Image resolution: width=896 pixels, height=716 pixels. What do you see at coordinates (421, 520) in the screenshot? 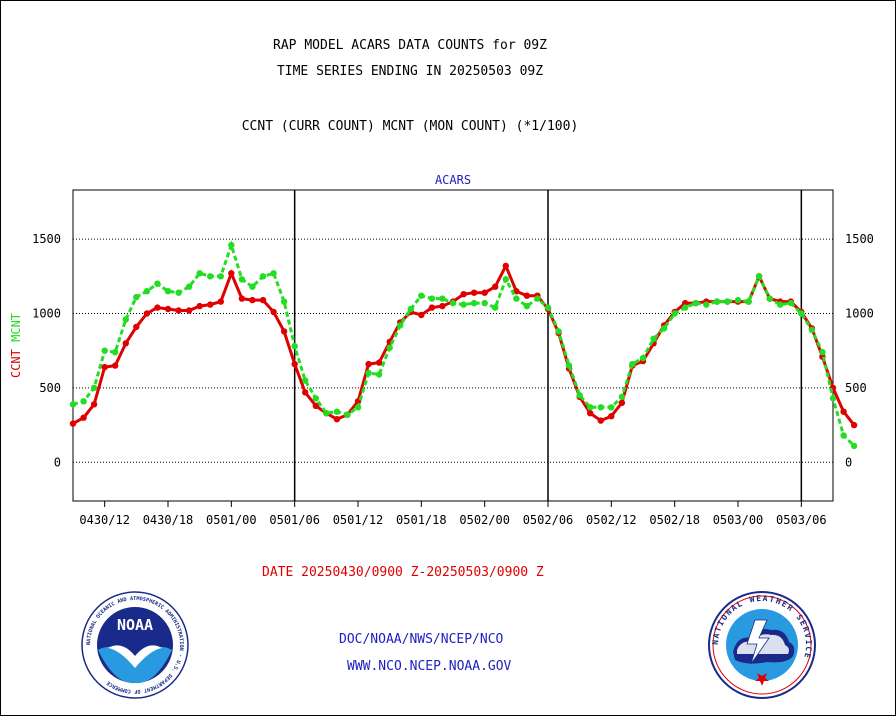
I see `x-tick-label: 0501/18` at bounding box center [421, 520].